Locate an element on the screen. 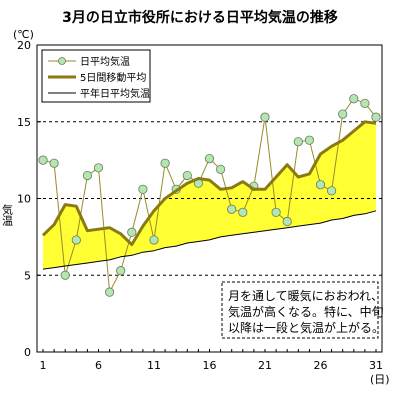 The image size is (400, 400). annotation-text: 以降は一段と気温が上がる。 is located at coordinates (306, 327).